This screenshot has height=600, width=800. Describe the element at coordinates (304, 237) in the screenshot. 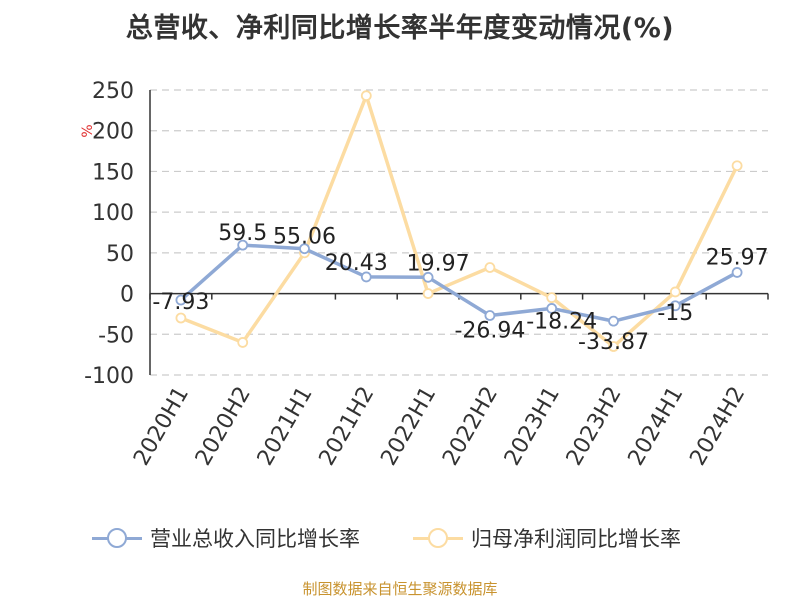

I see `data-label-revenue: 55.06` at that location.